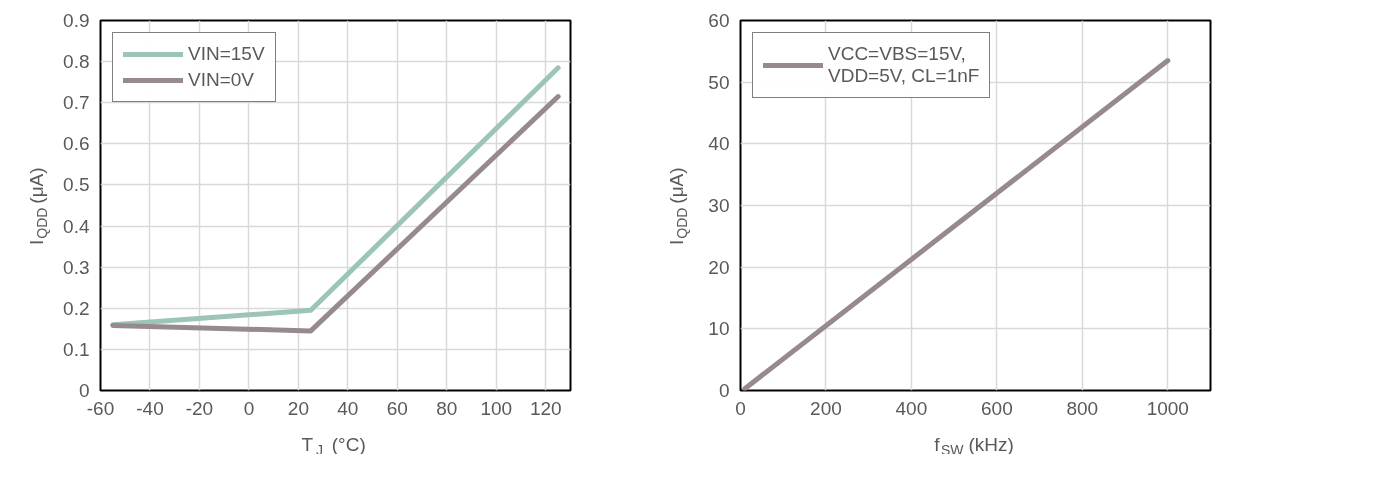 The image size is (1397, 491). What do you see at coordinates (719, 329) in the screenshot?
I see `y-tick-label: 10` at bounding box center [719, 329].